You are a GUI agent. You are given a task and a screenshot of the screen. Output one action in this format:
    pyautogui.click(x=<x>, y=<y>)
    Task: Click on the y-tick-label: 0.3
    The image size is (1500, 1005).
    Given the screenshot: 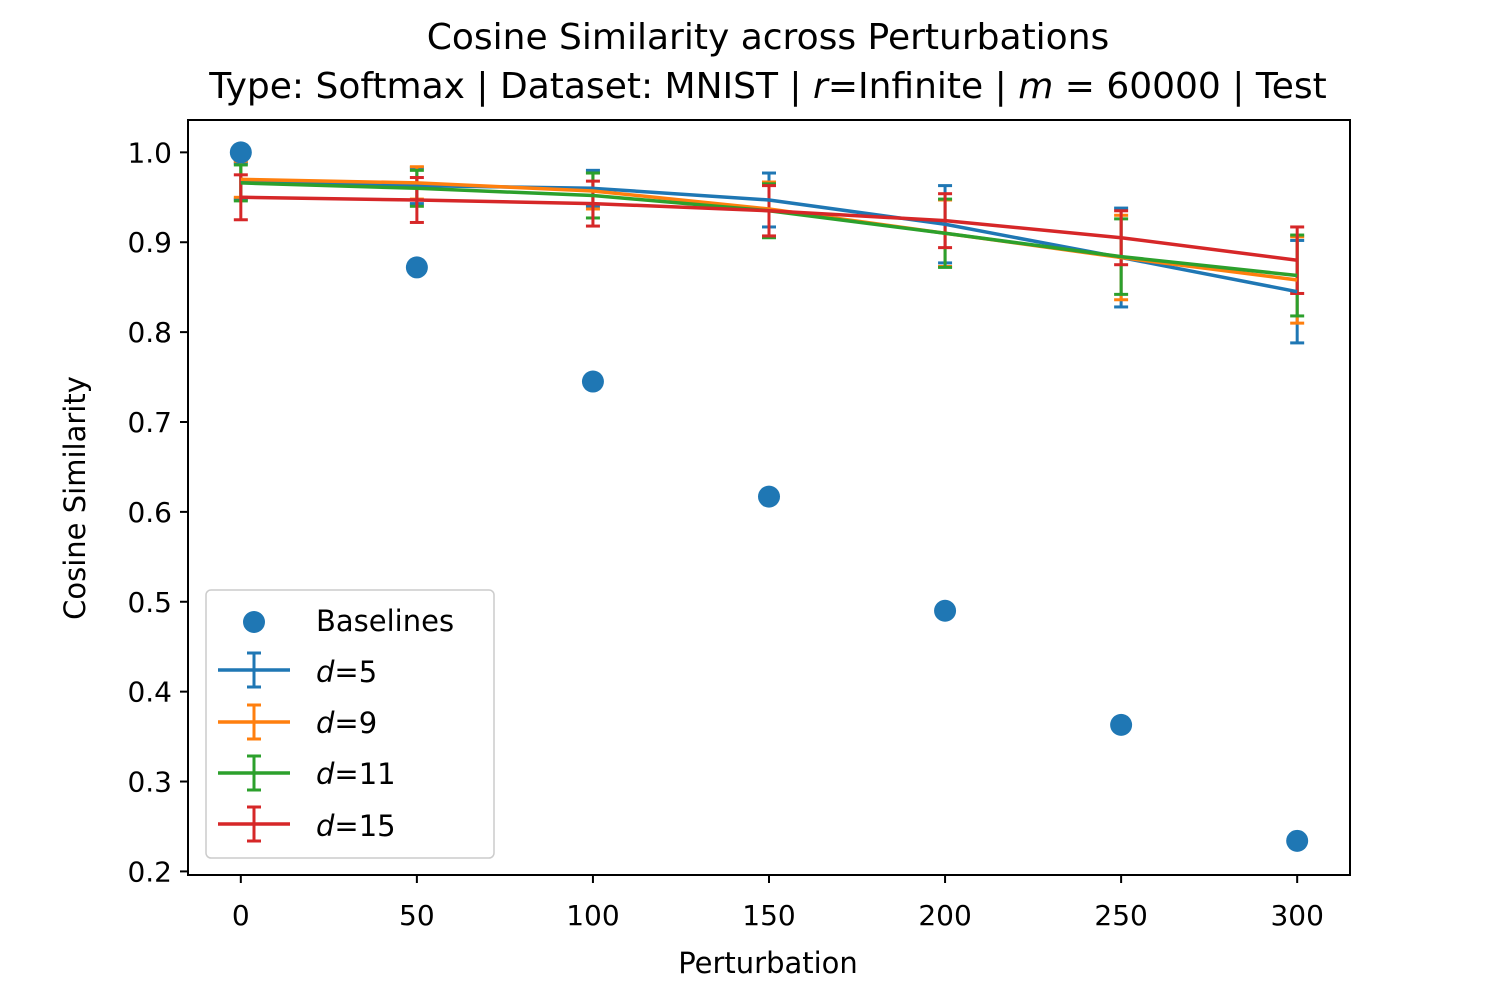 What is the action you would take?
    pyautogui.click(x=149, y=782)
    